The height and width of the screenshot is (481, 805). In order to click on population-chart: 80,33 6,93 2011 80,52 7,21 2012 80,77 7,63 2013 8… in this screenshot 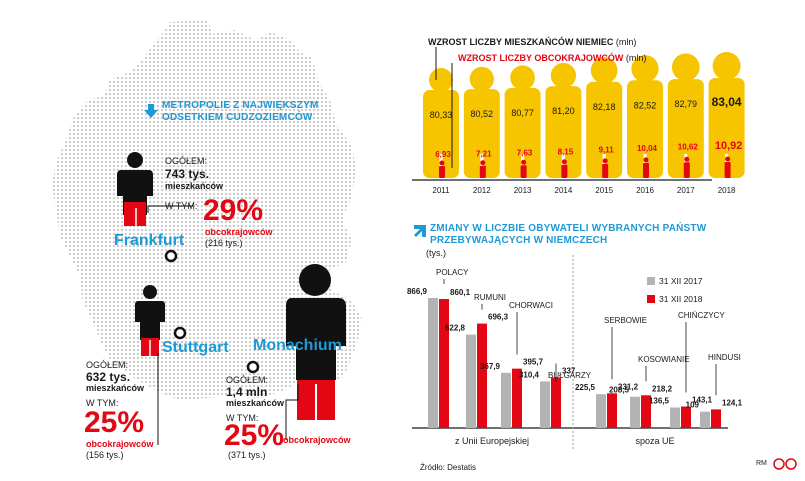, I will do `click(578, 121)`.